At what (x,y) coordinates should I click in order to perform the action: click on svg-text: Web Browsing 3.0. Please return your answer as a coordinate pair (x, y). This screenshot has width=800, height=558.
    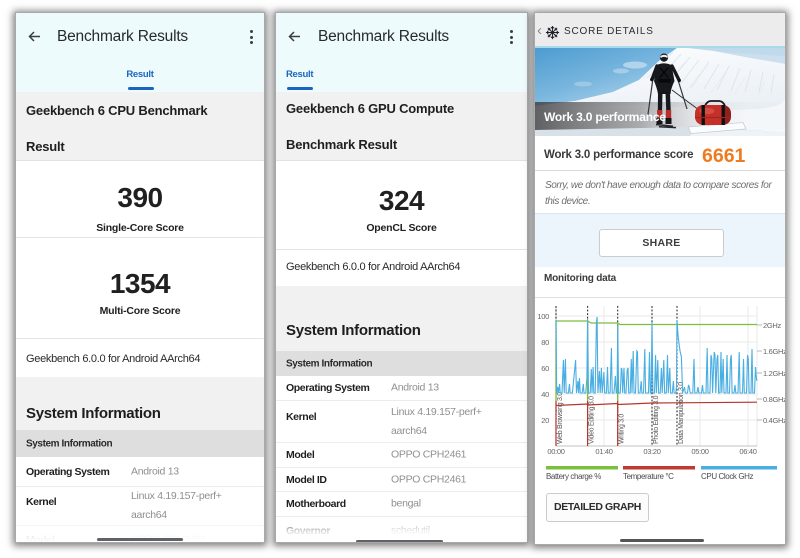
    Looking at the image, I should click on (560, 418).